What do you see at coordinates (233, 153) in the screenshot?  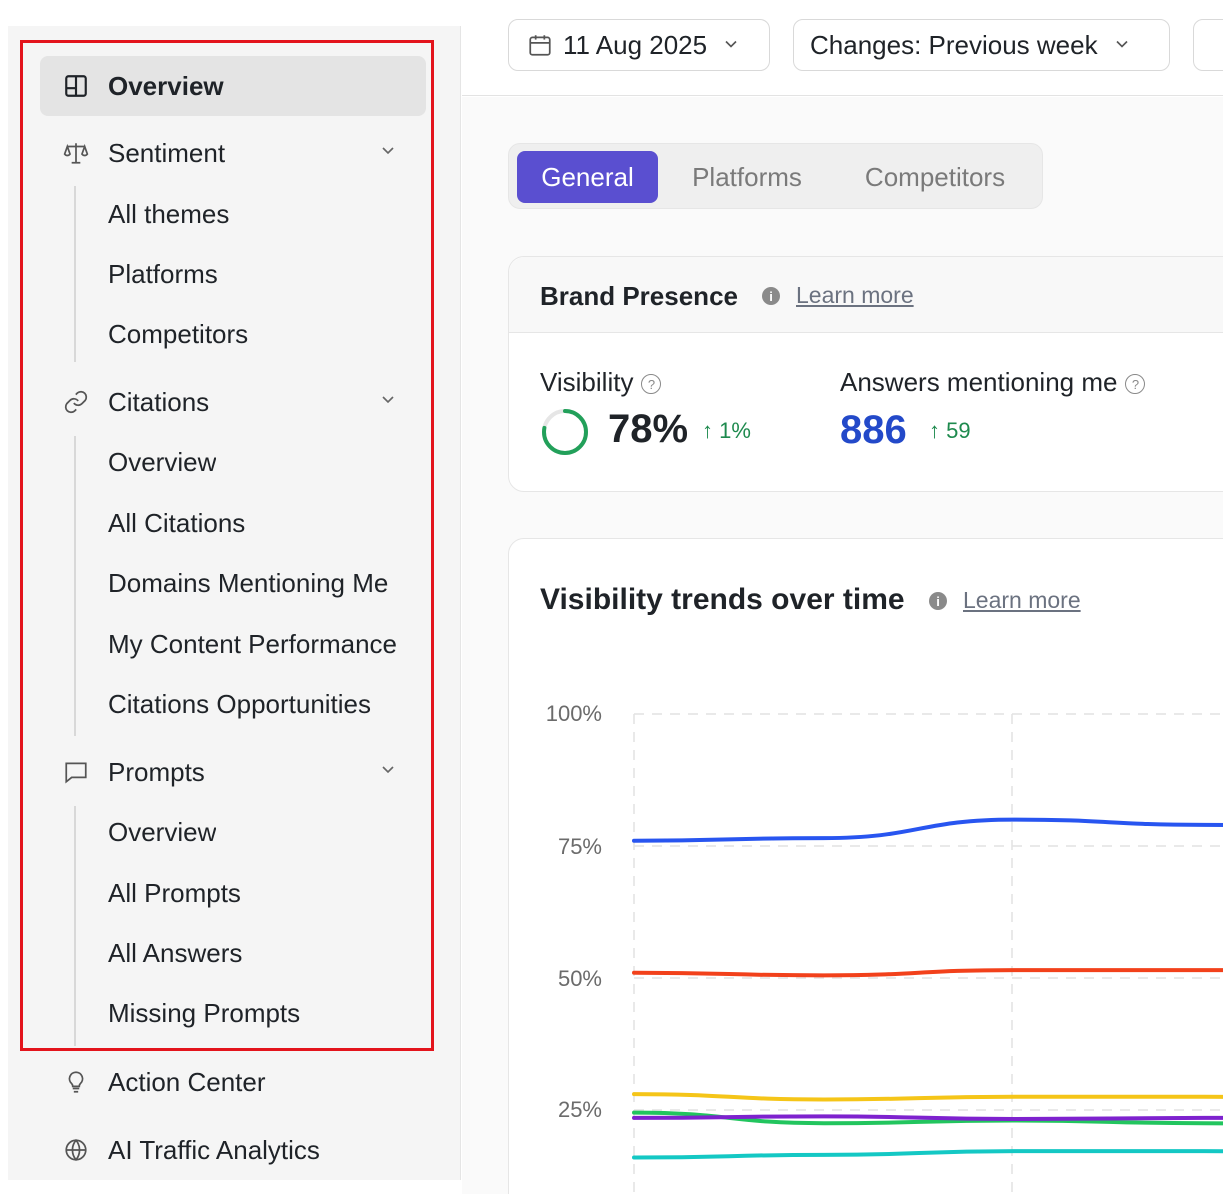 I see `sidebar-item-sentiment: Sentiment` at bounding box center [233, 153].